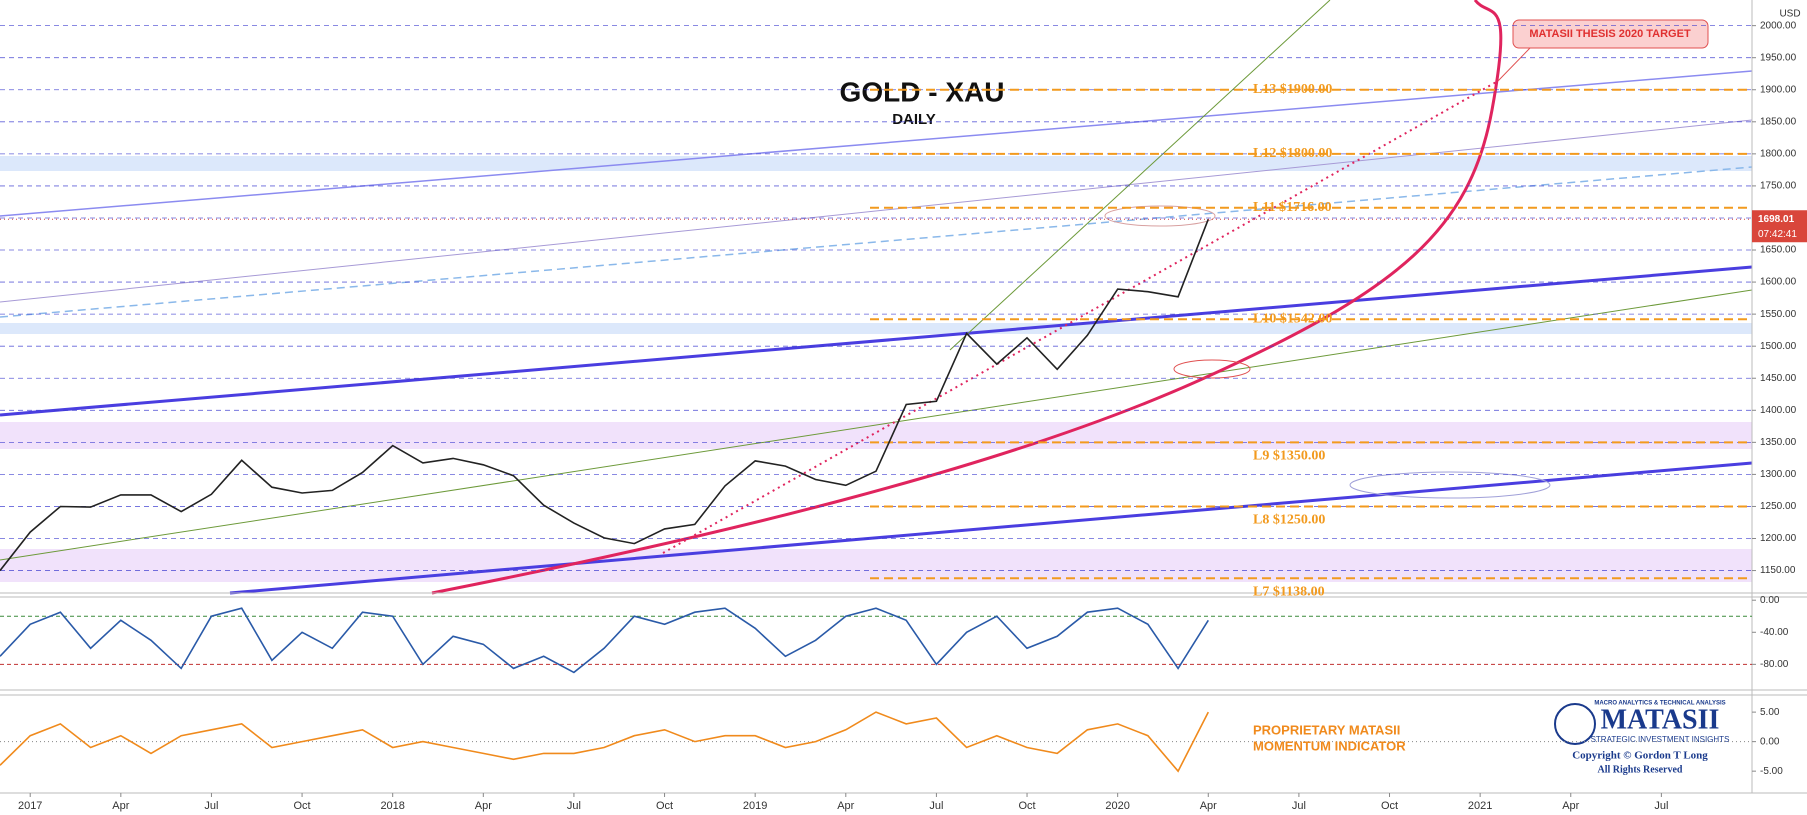  I want to click on y-tick-label: 1650.00, so click(1778, 250).